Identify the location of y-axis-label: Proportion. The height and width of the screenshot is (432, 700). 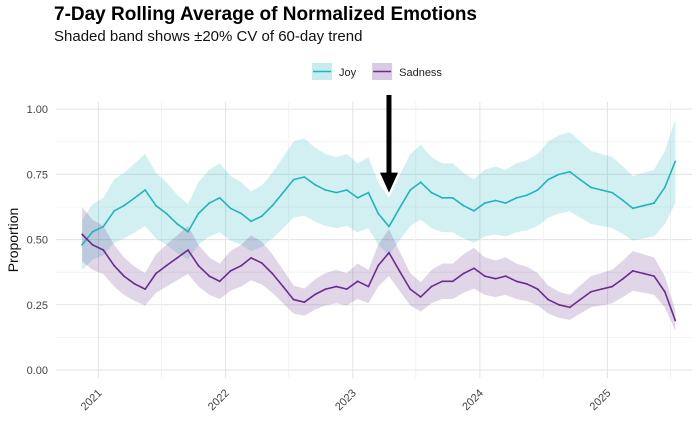
(13, 240).